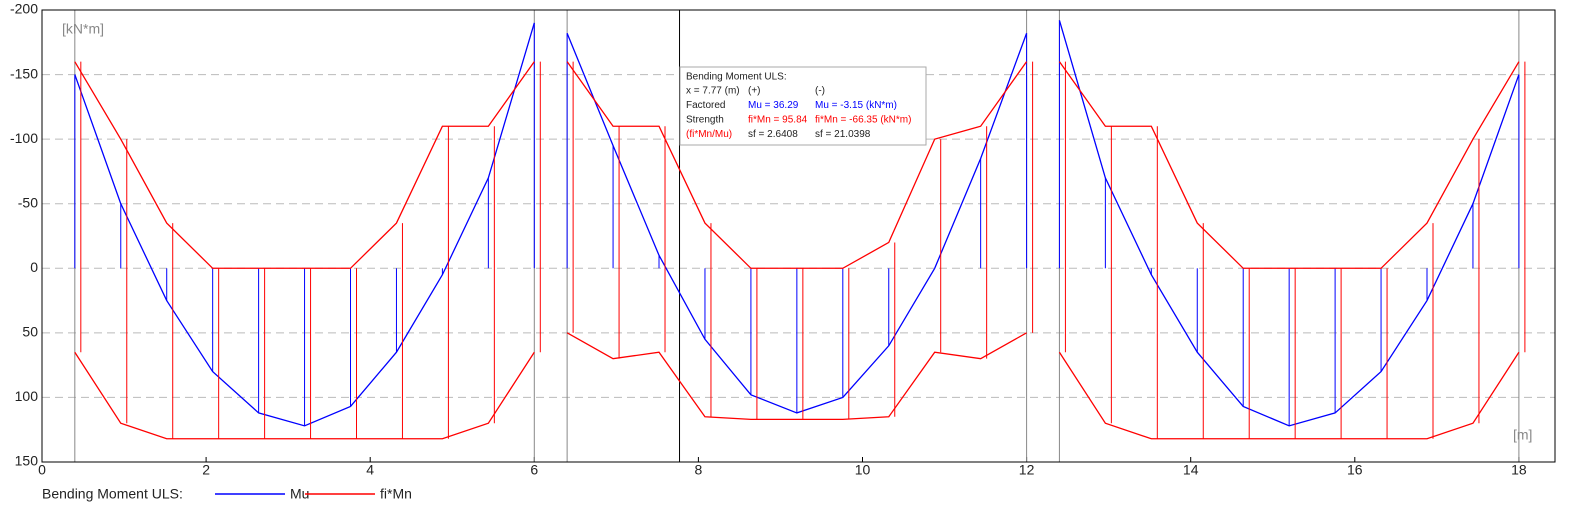  Describe the element at coordinates (773, 105) in the screenshot. I see `tooltip-cell: Mu = 36.29` at that location.